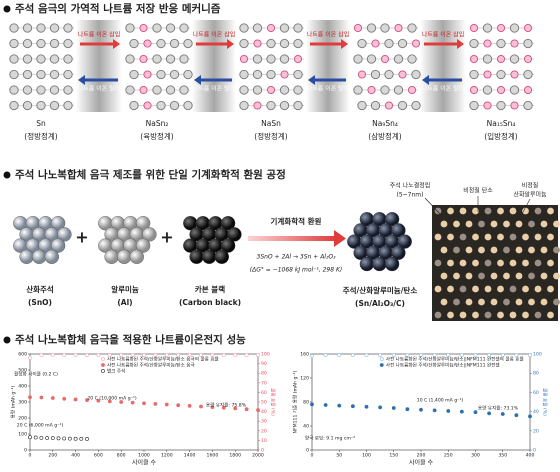  What do you see at coordinates (214, 35) in the screenshot?
I see `label: 나트륨 이온 삽입` at bounding box center [214, 35].